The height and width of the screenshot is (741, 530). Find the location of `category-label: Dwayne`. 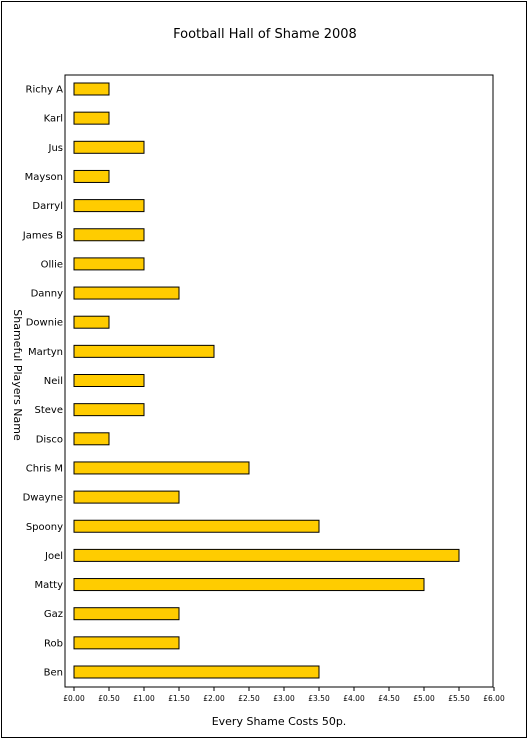

category-label: Dwayne is located at coordinates (43, 498).